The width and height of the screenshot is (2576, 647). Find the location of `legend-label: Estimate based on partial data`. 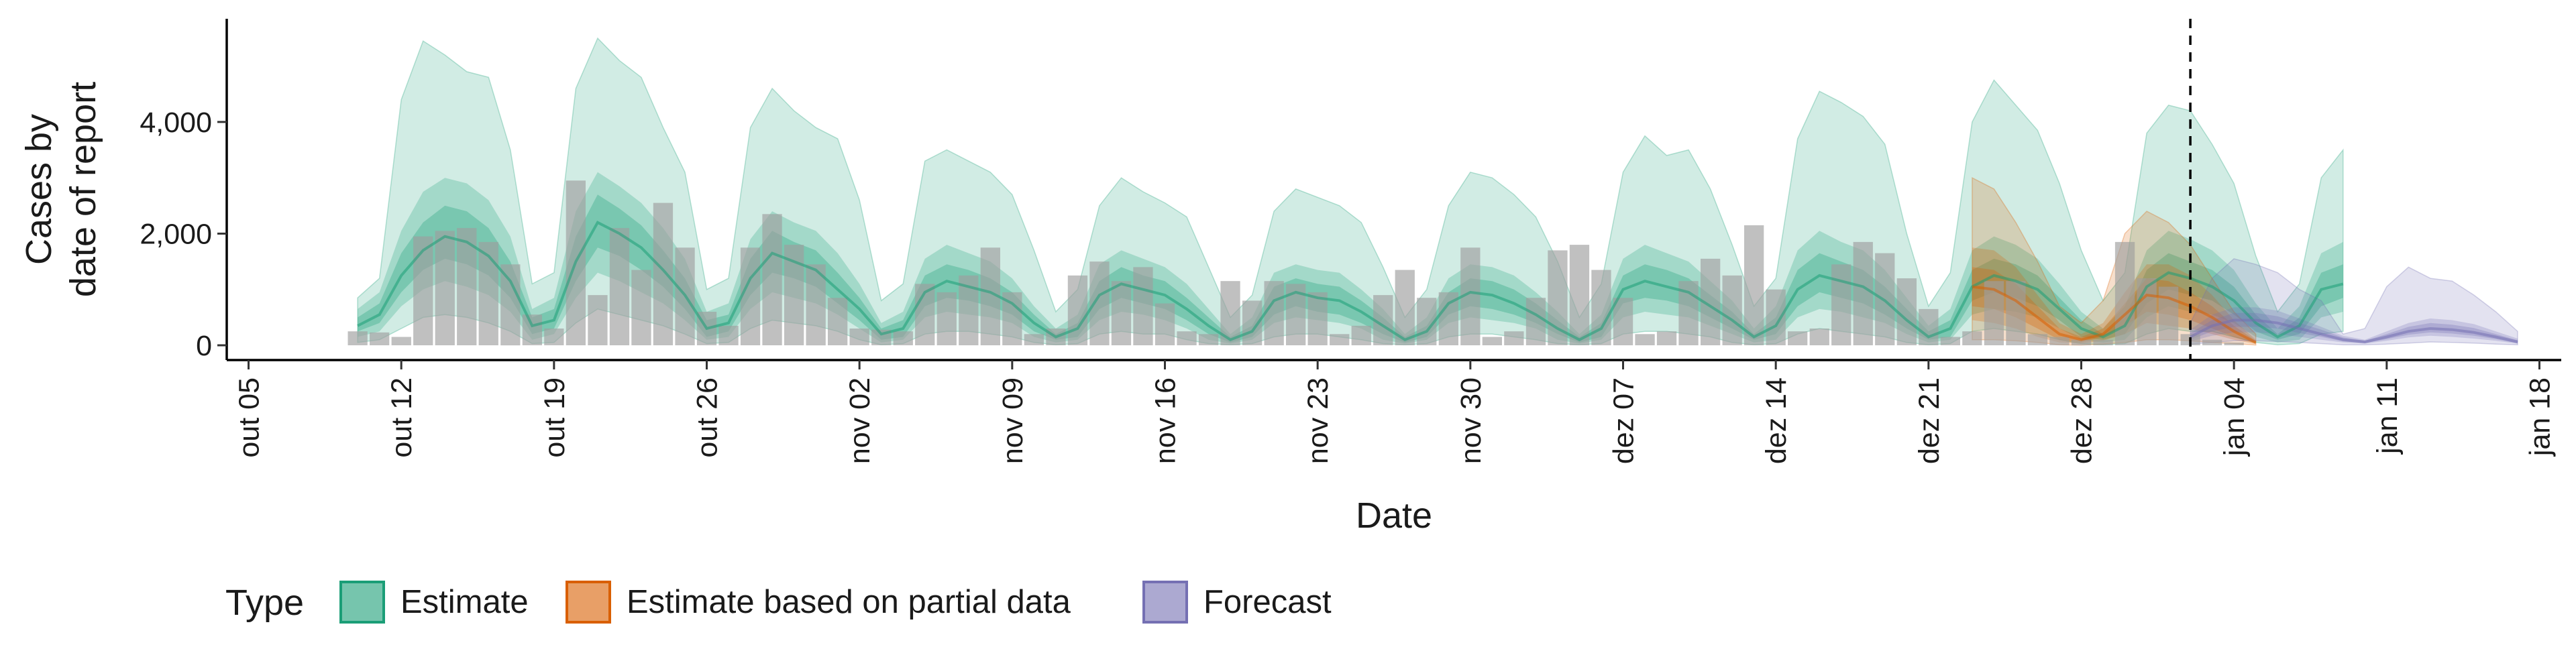

legend-label: Estimate based on partial data is located at coordinates (849, 602).